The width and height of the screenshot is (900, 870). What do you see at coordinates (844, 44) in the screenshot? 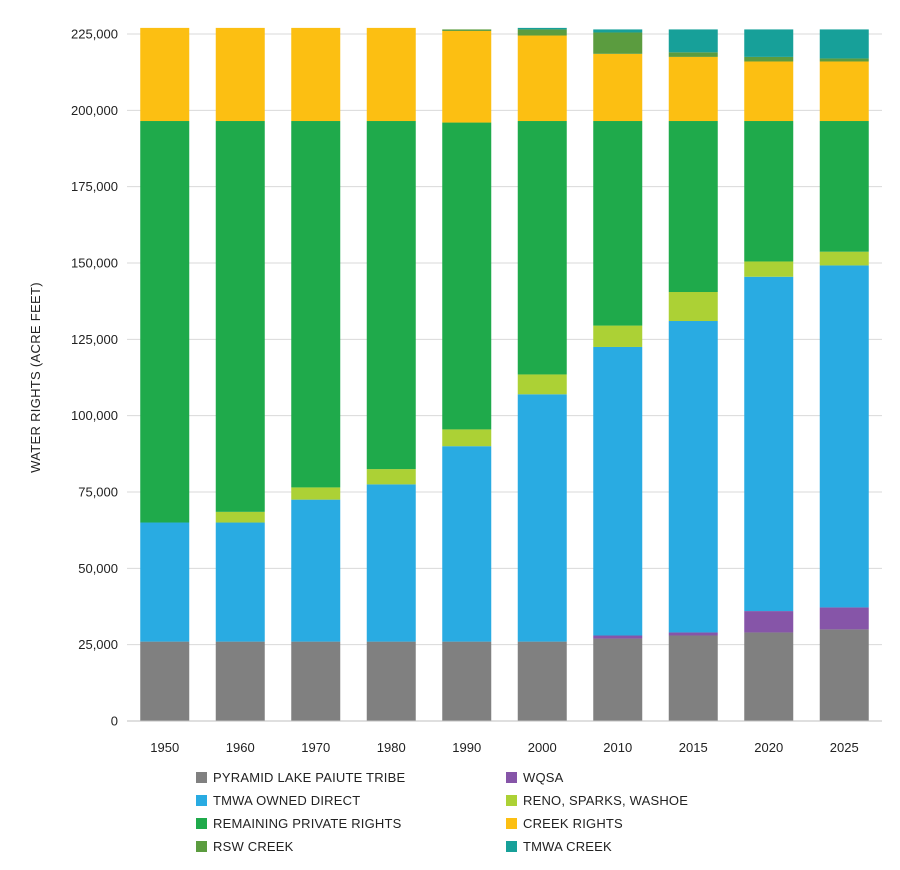
I see `bar-segment-tmwa-creek-2025` at bounding box center [844, 44].